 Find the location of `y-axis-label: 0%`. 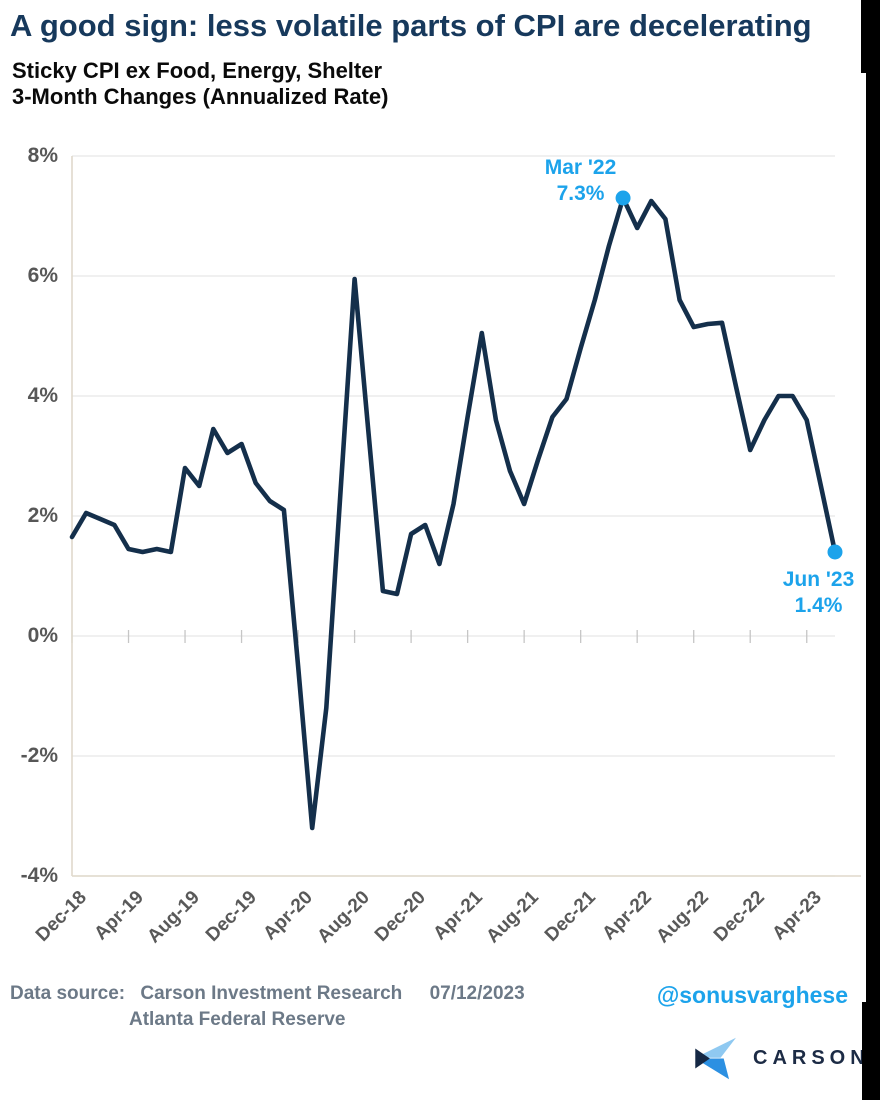

y-axis-label: 0% is located at coordinates (42, 635).